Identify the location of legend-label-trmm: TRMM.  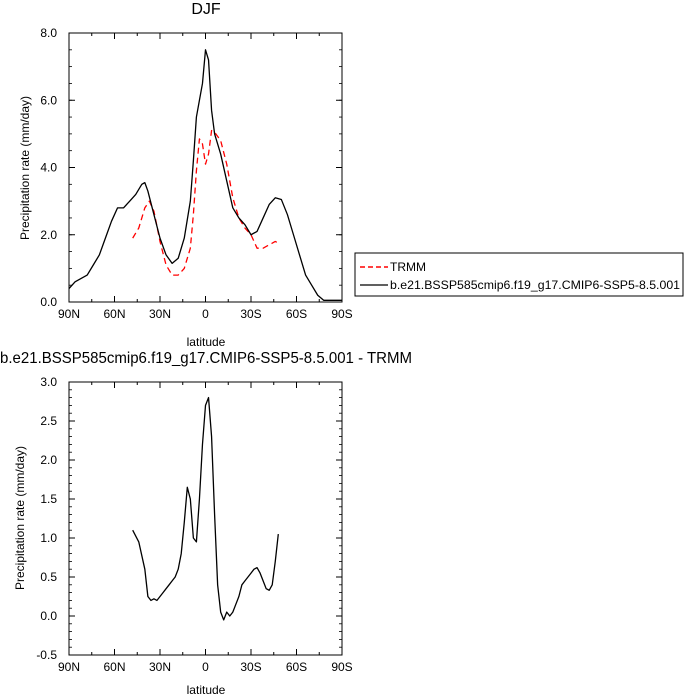
(408, 267).